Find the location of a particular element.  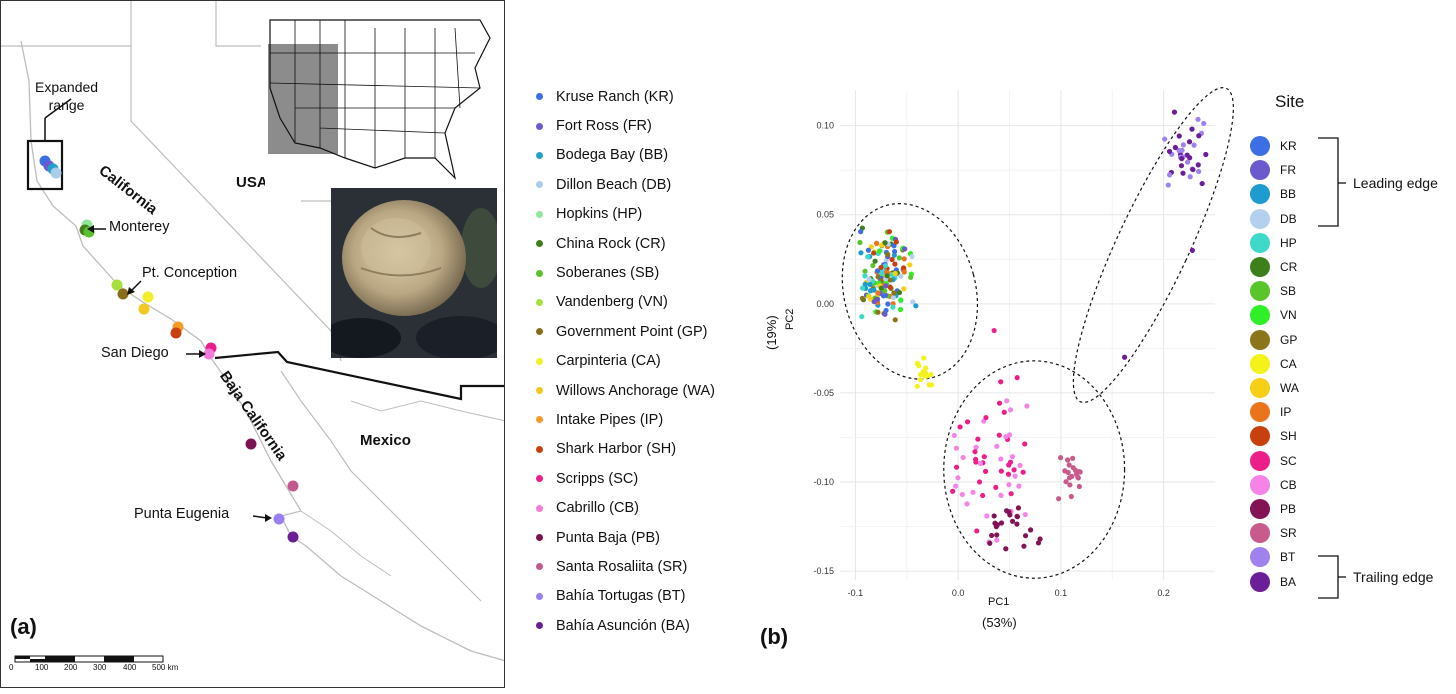

site-legend-code: CB is located at coordinates (1288, 484).